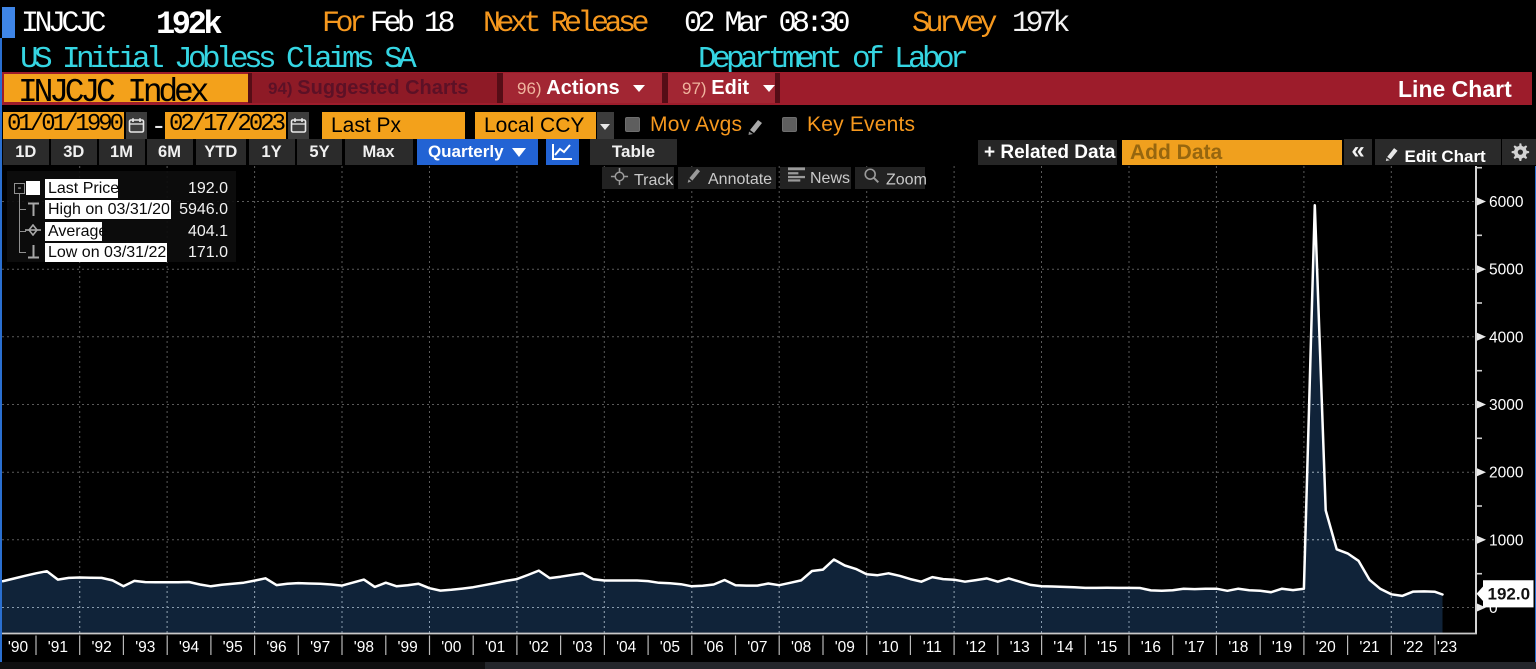 Image resolution: width=1536 pixels, height=669 pixels. I want to click on svg-text: '90, so click(18, 647).